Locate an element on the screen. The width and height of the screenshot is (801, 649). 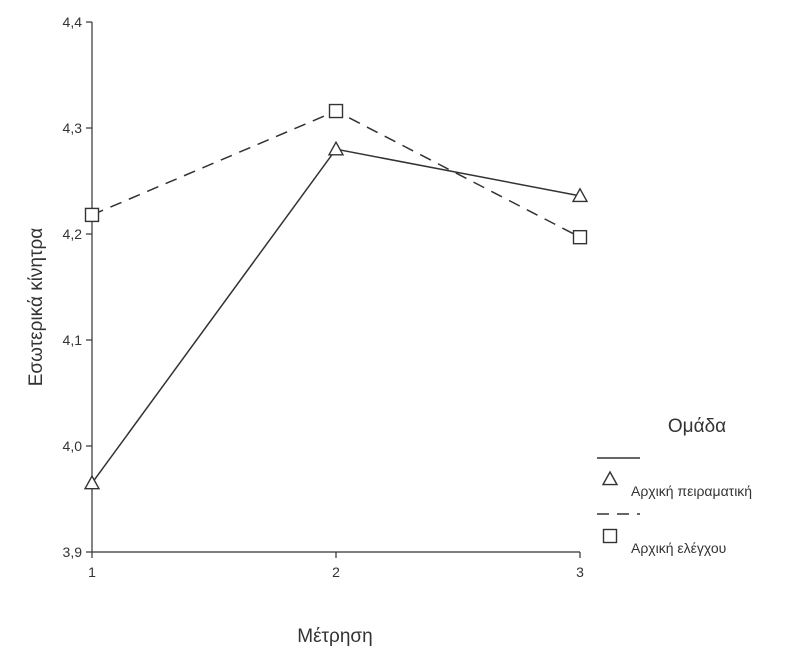
x-axis-title: Μέτρηση is located at coordinates (334, 636).